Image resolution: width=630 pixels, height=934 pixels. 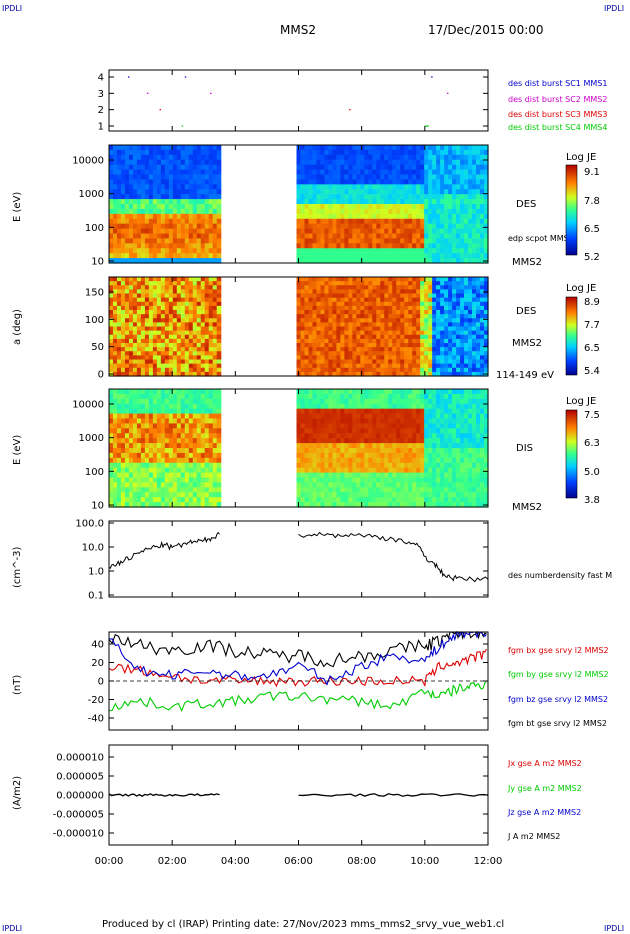 I want to click on current-legend-j: J A m2 MMS2, so click(x=534, y=836).